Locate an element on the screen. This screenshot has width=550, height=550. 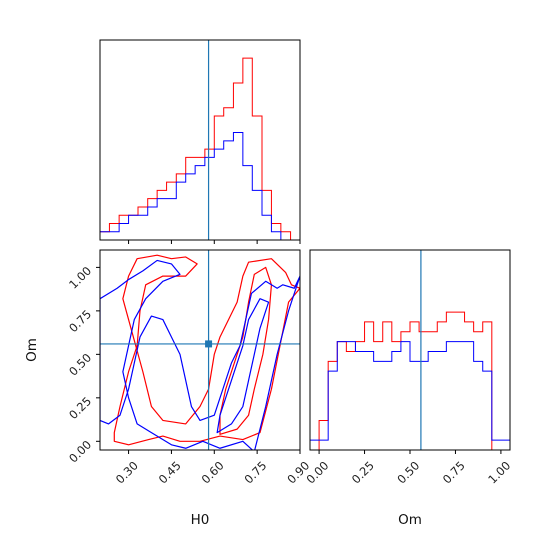
h0-marginal-frame is located at coordinates (200, 140).